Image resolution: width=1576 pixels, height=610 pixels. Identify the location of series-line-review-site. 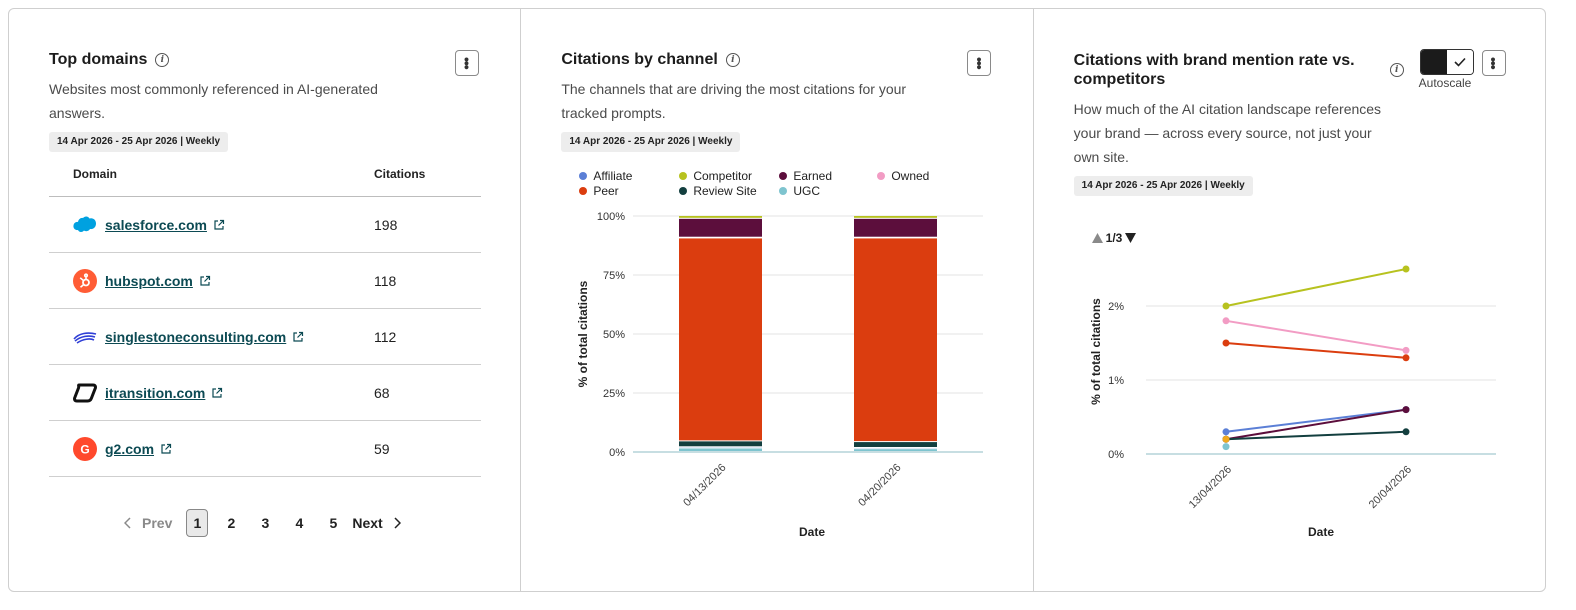
(1315, 435).